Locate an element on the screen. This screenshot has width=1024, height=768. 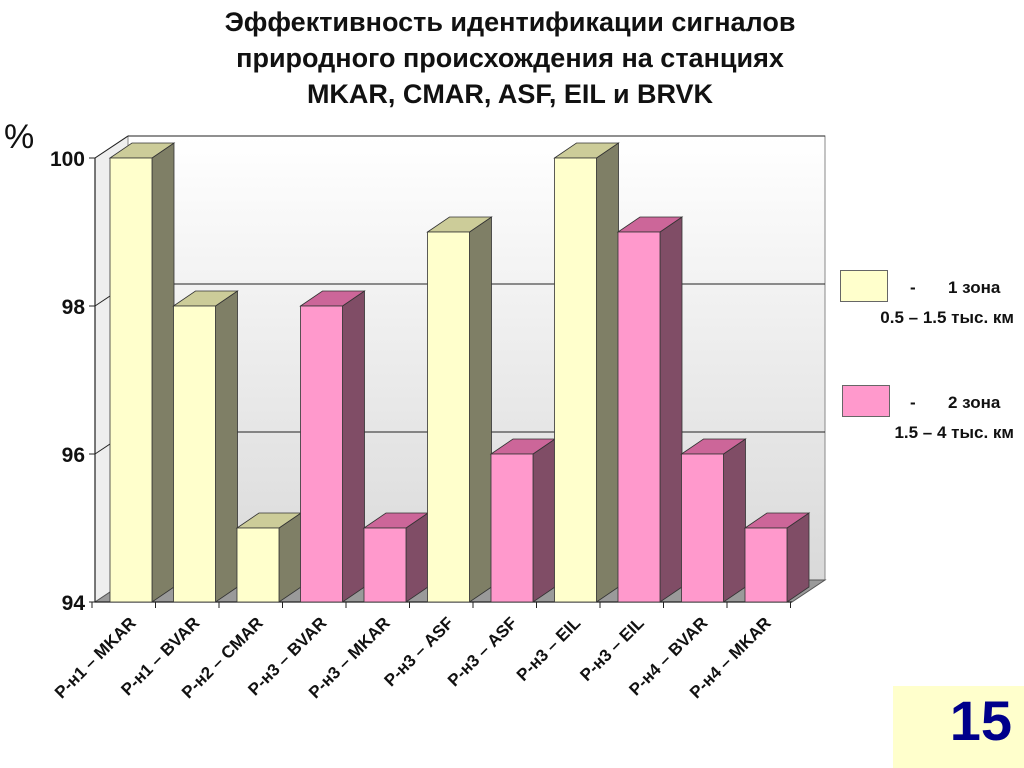
y-tick-label: 100 is located at coordinates (67, 159).